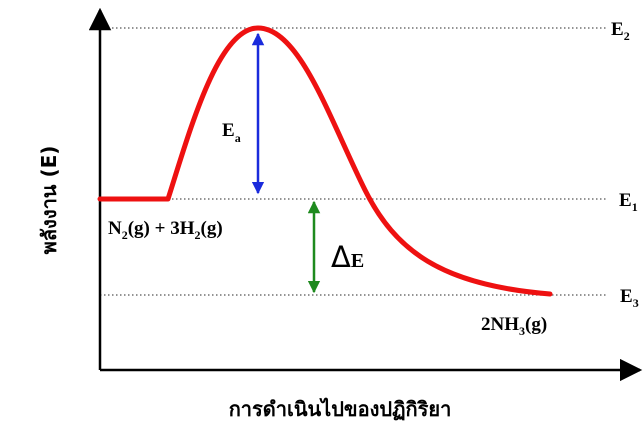 This screenshot has width=644, height=426. Describe the element at coordinates (340, 409) in the screenshot. I see `x-axis-title: การดำเนินไปของปฏิกิริยา` at that location.